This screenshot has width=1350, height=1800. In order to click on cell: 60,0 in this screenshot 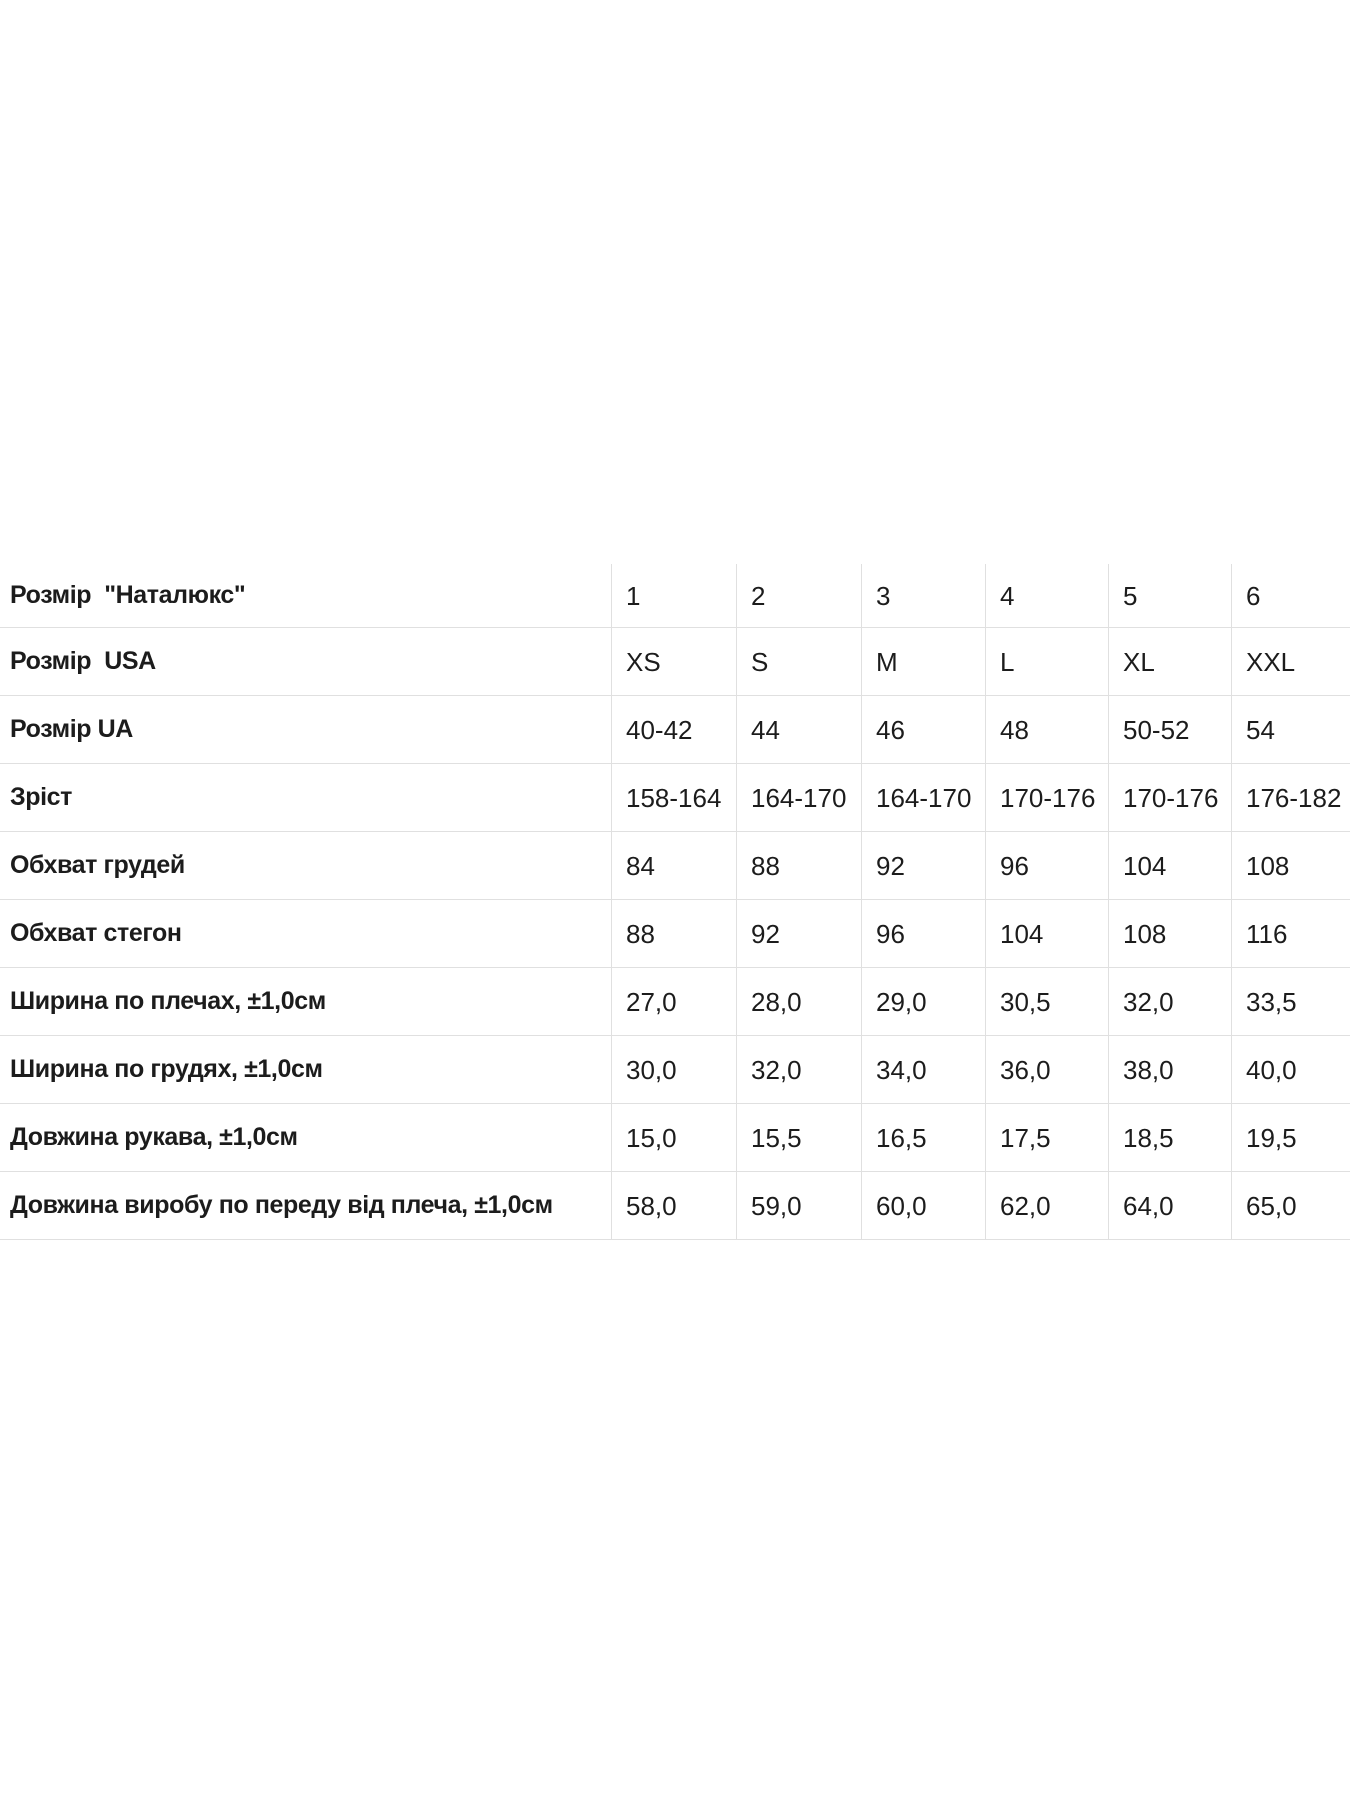, I will do `click(923, 1205)`.